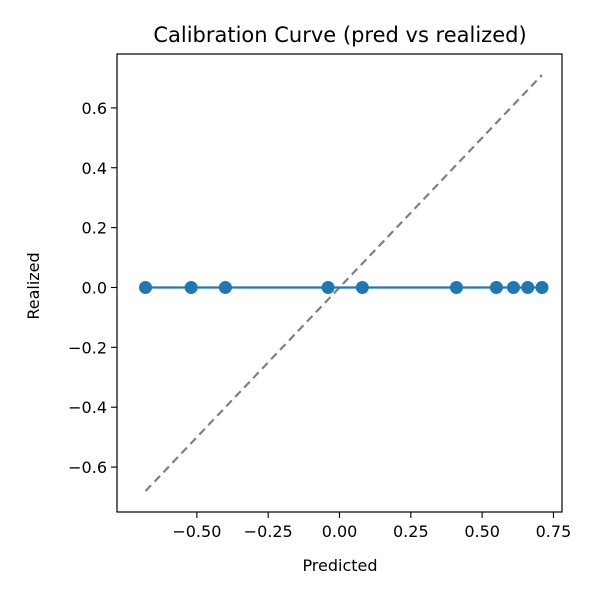 Image resolution: width=600 pixels, height=600 pixels. Describe the element at coordinates (371, 526) in the screenshot. I see `x-axis: −0.50 −0.25 0.00 0.25 0.50 0.75` at that location.